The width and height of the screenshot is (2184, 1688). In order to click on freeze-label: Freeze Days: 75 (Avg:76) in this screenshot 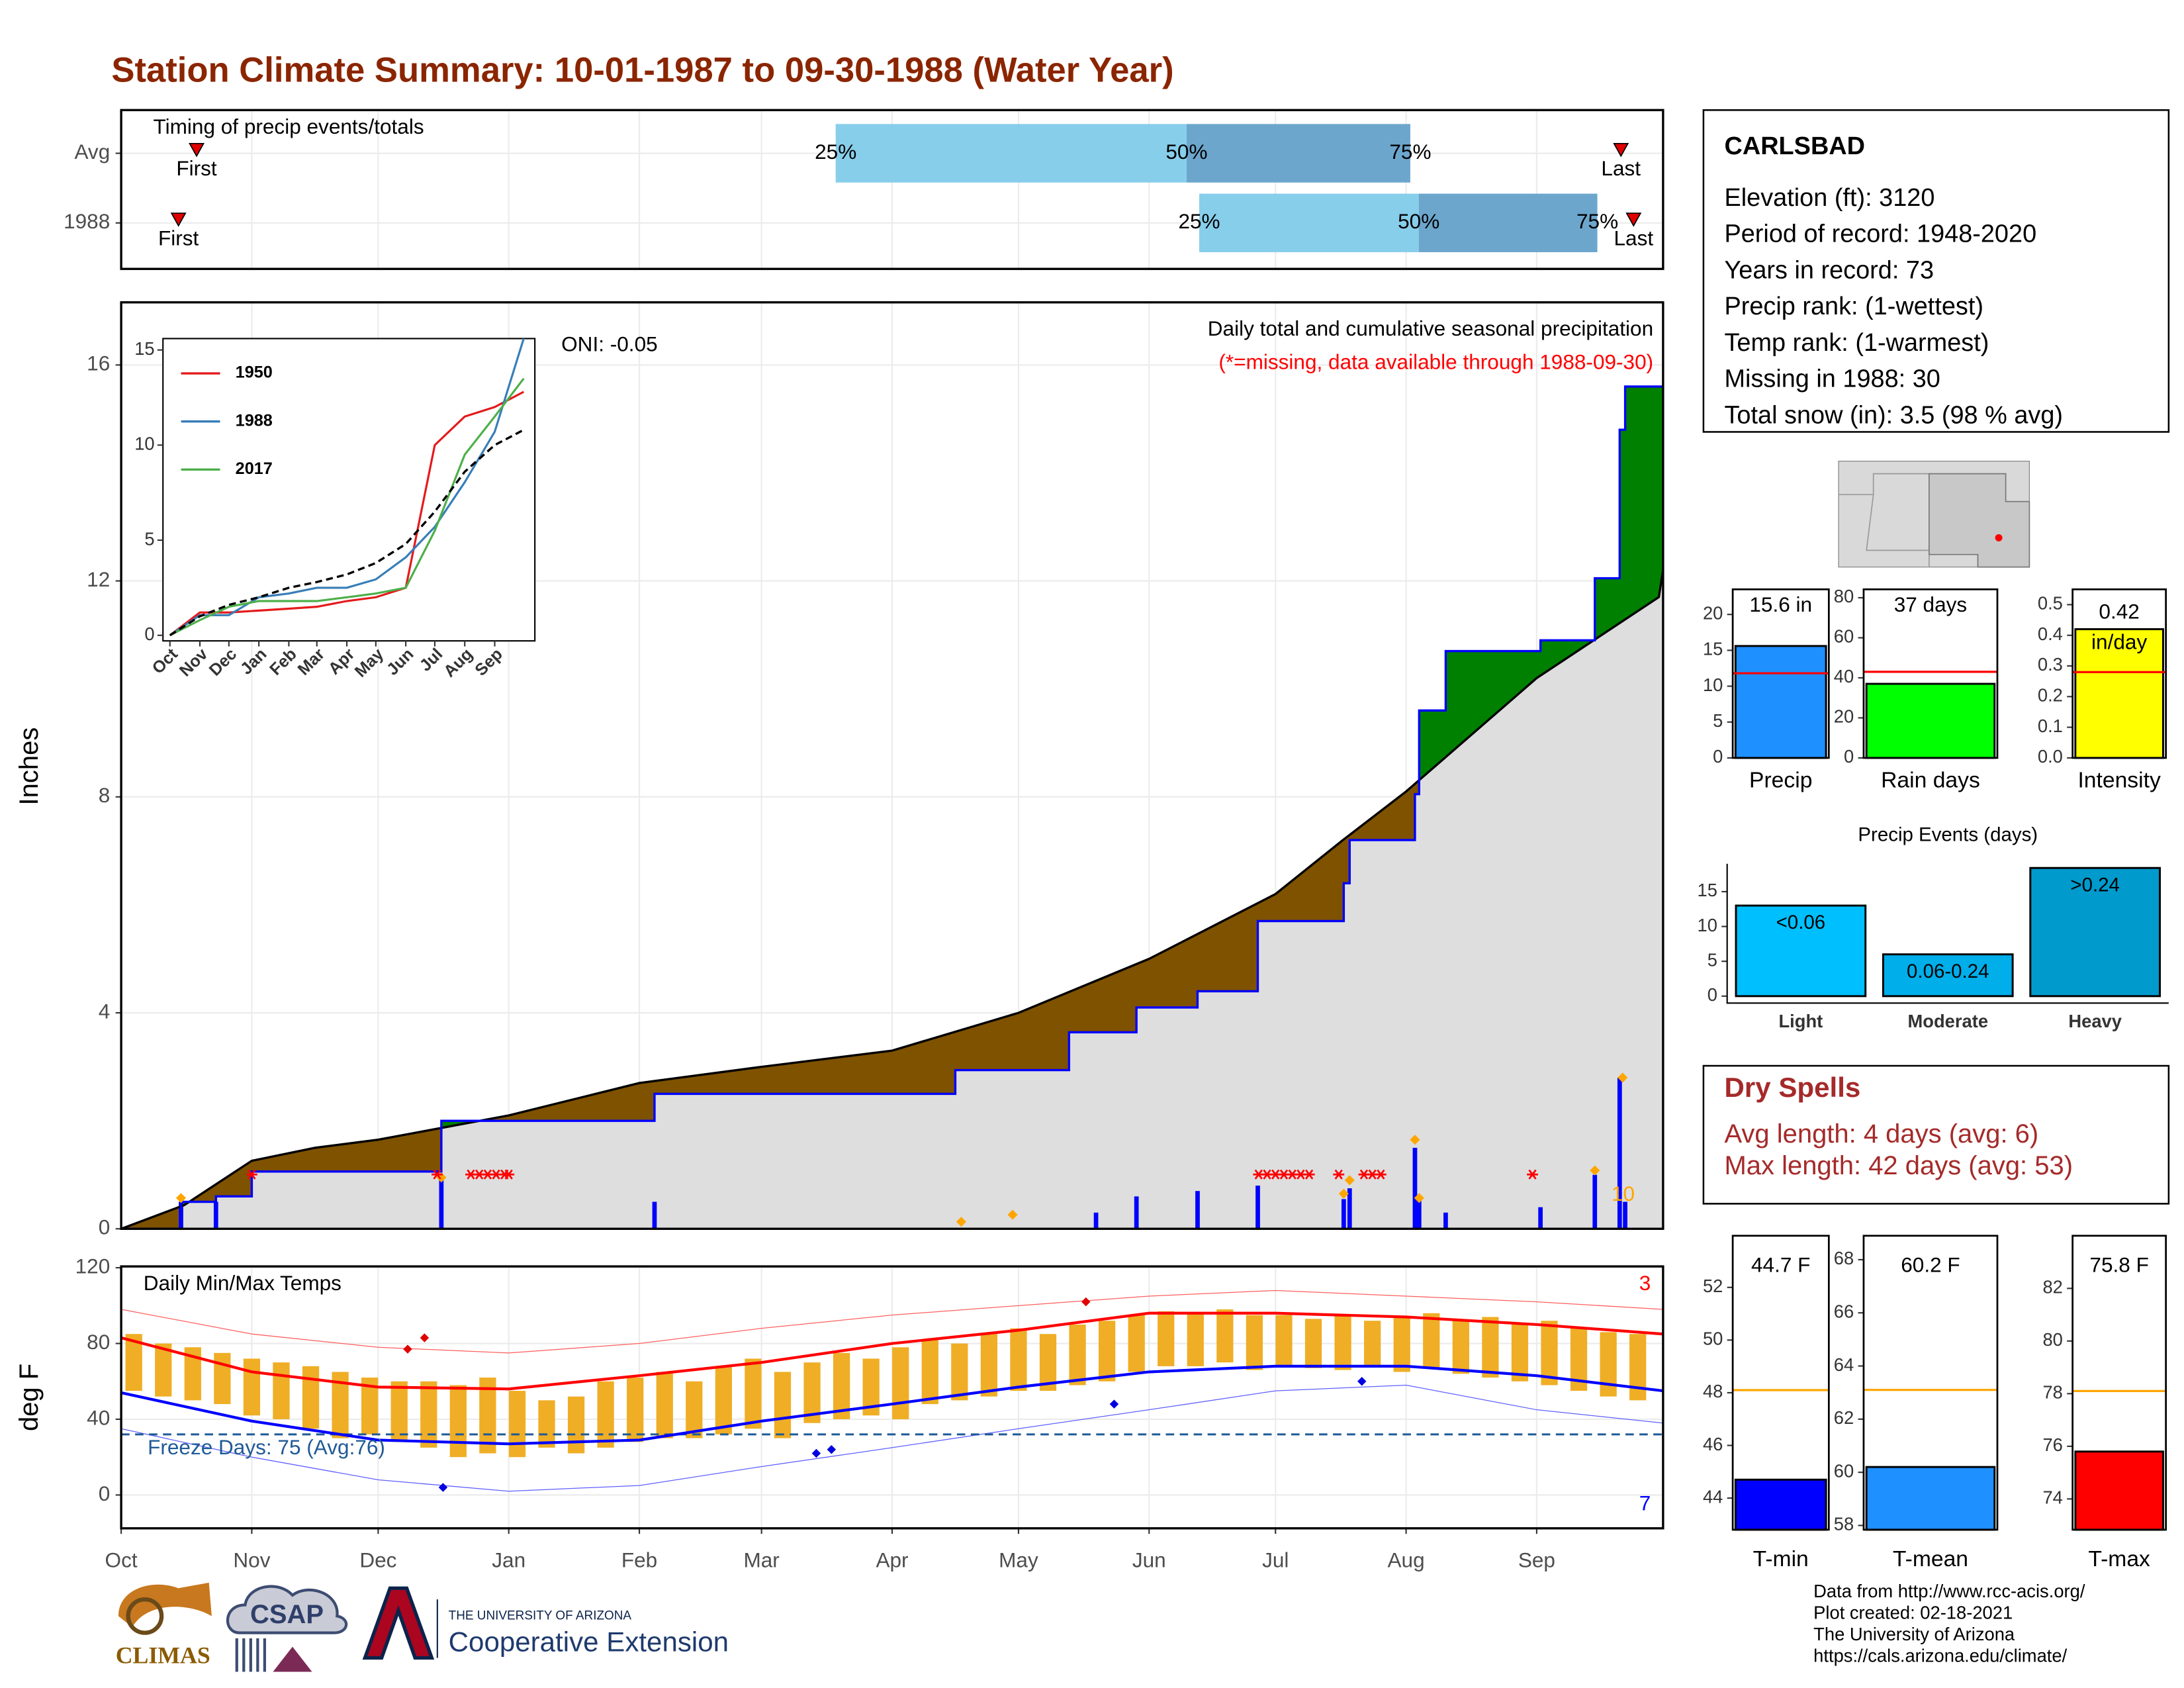, I will do `click(266, 1447)`.